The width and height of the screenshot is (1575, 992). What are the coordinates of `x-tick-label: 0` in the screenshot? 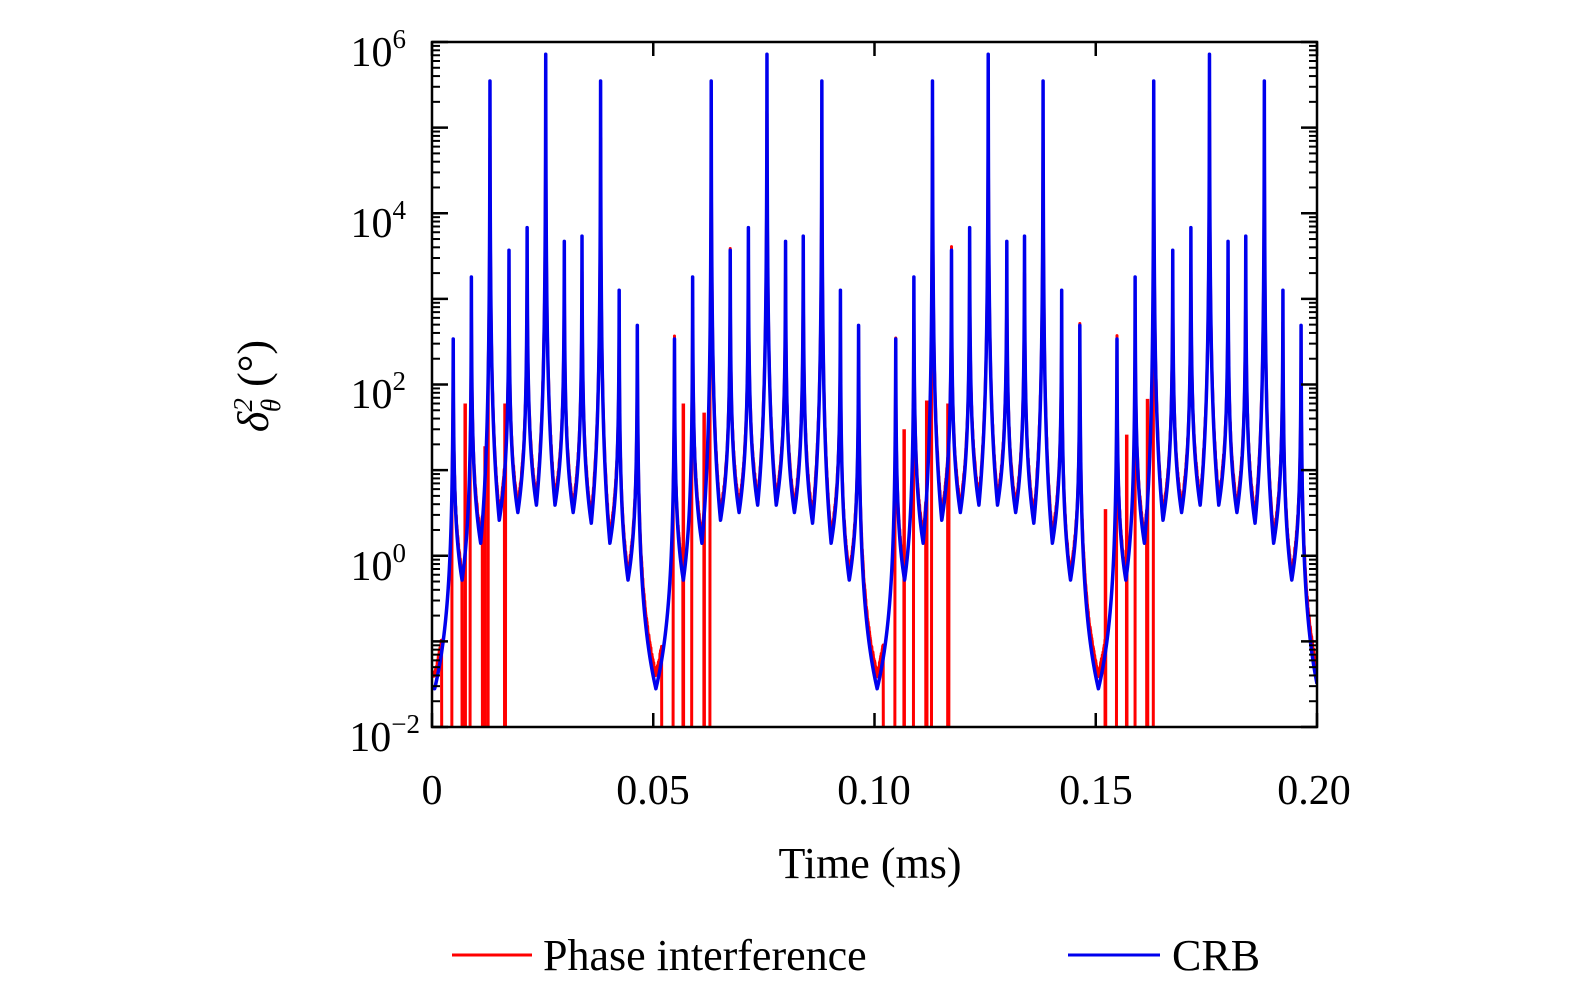 It's located at (432, 791).